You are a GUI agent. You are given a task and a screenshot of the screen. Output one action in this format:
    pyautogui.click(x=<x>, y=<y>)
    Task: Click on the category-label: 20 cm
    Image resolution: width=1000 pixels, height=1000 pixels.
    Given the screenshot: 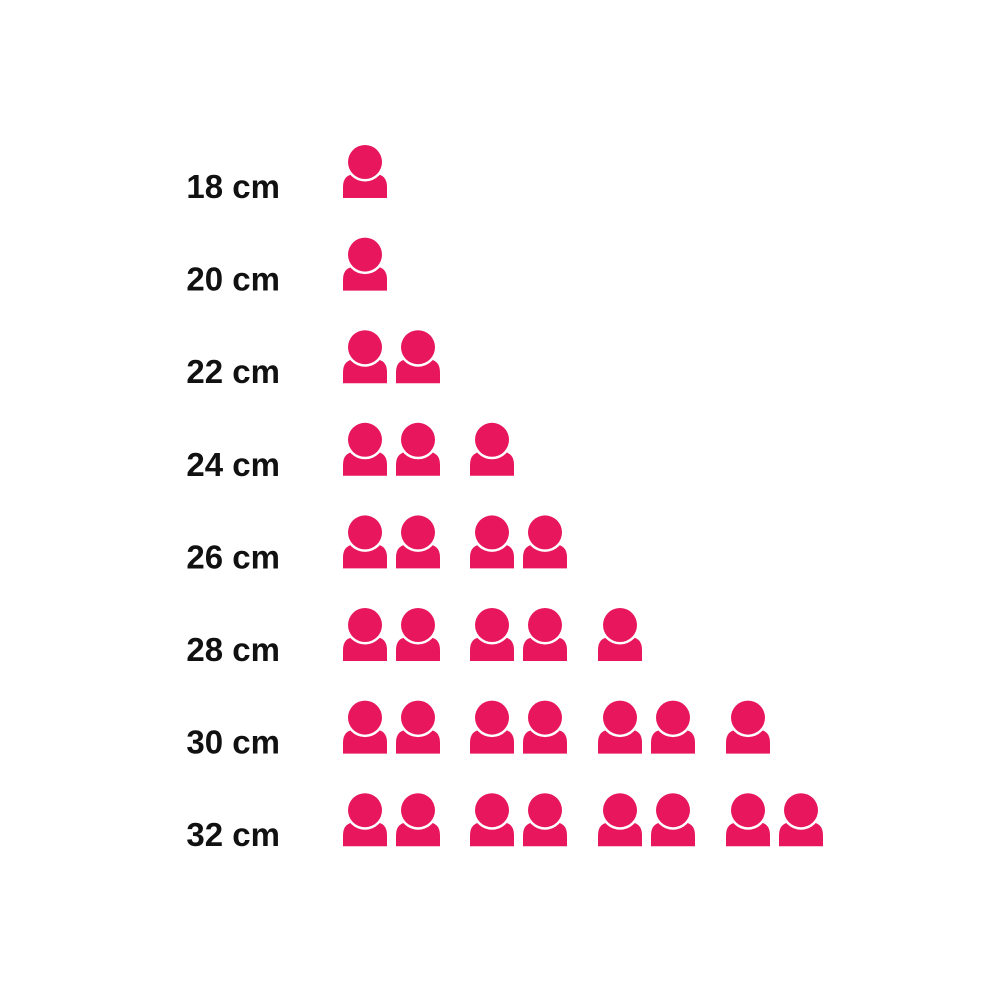 What is the action you would take?
    pyautogui.click(x=233, y=279)
    